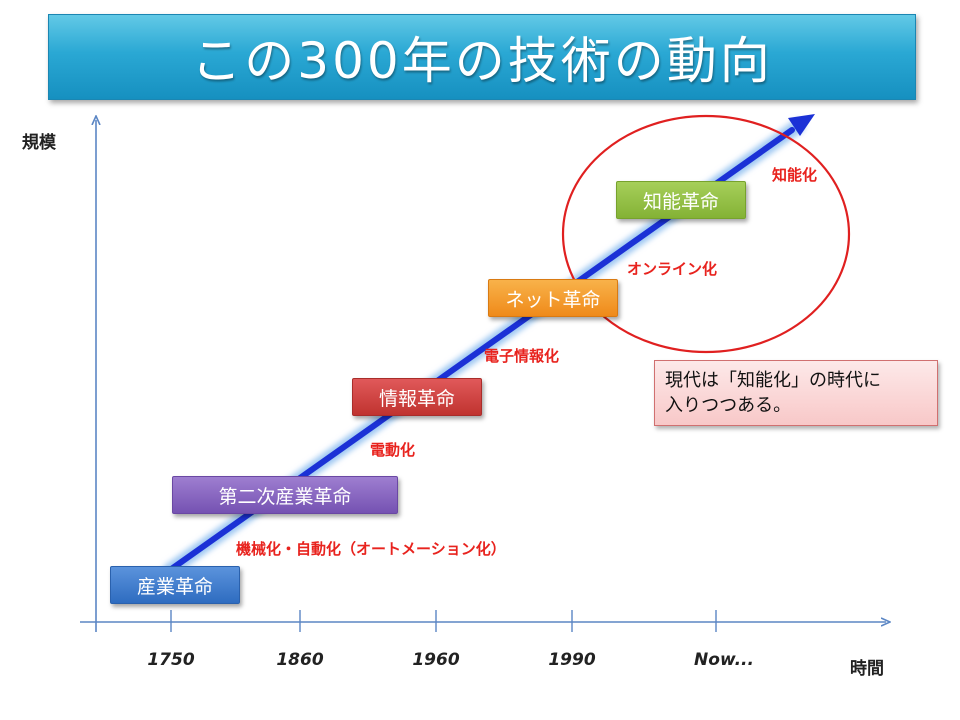  Describe the element at coordinates (681, 200) in the screenshot. I see `phase-intelligence-revolution: 知能革命` at that location.